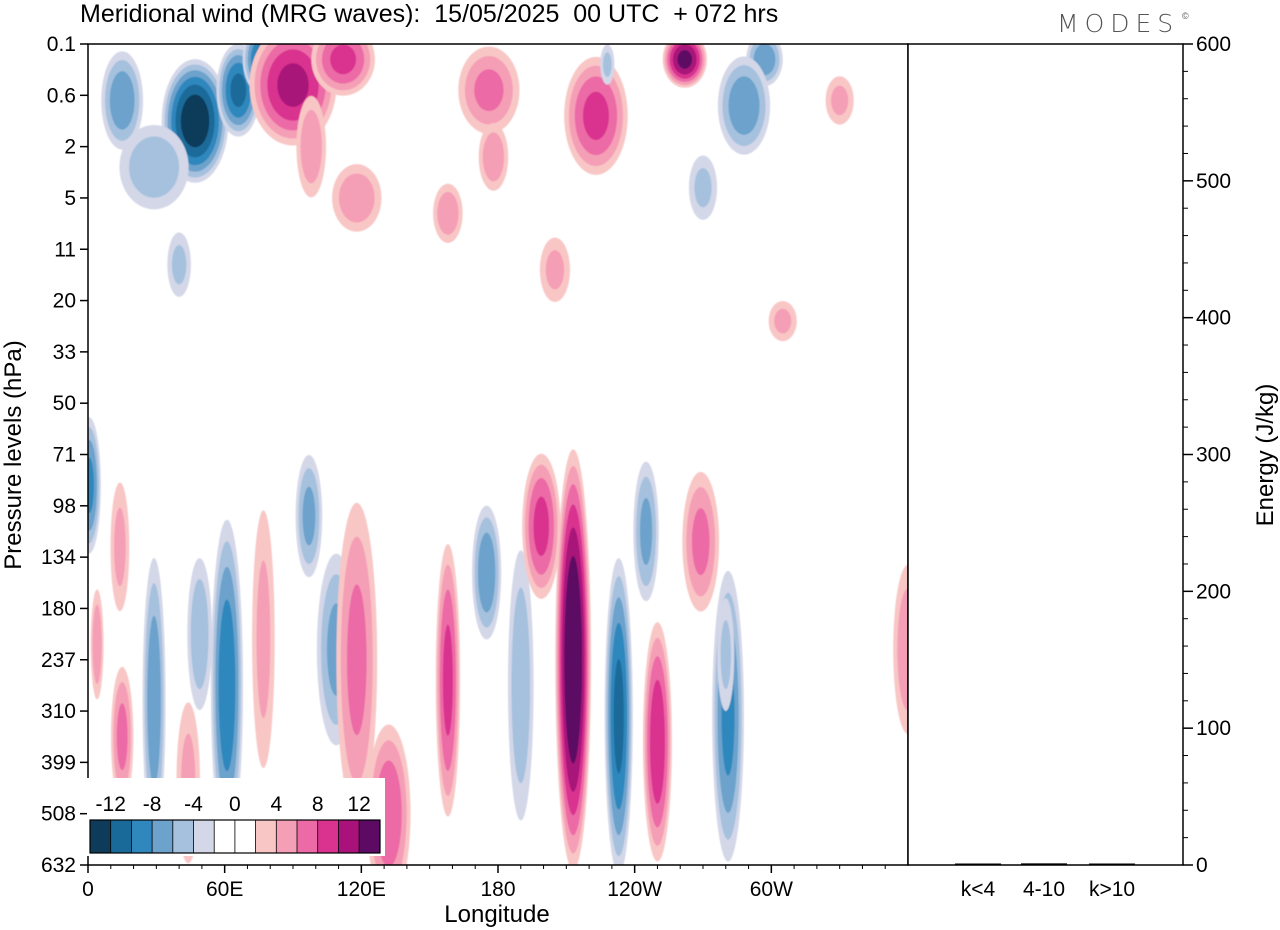 The image size is (1280, 930). I want to click on brand-logo: MODES, so click(1118, 23).